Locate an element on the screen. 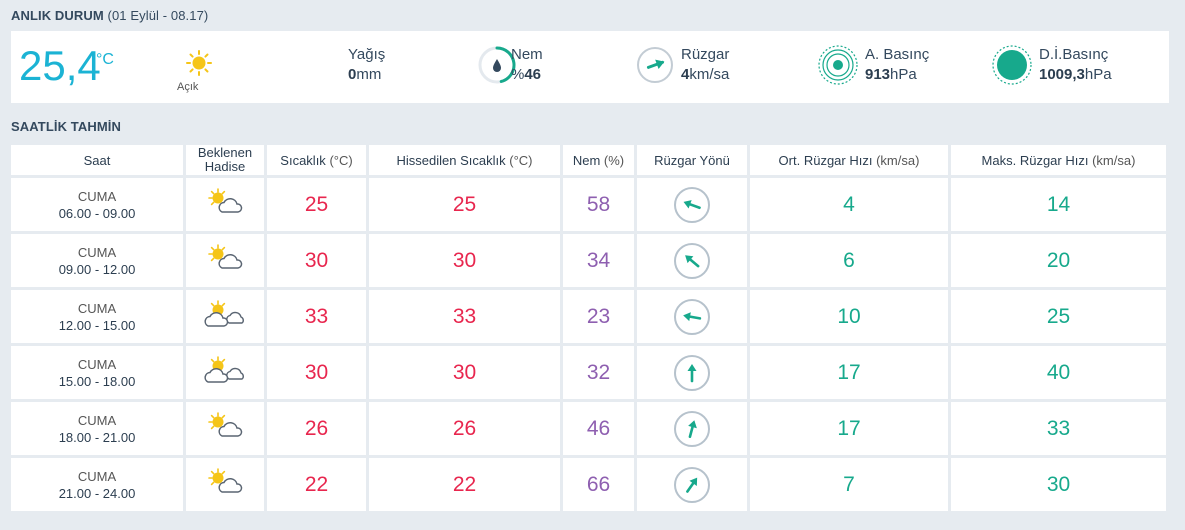 The height and width of the screenshot is (530, 1185). pressure-label: A. Basınç is located at coordinates (897, 54).